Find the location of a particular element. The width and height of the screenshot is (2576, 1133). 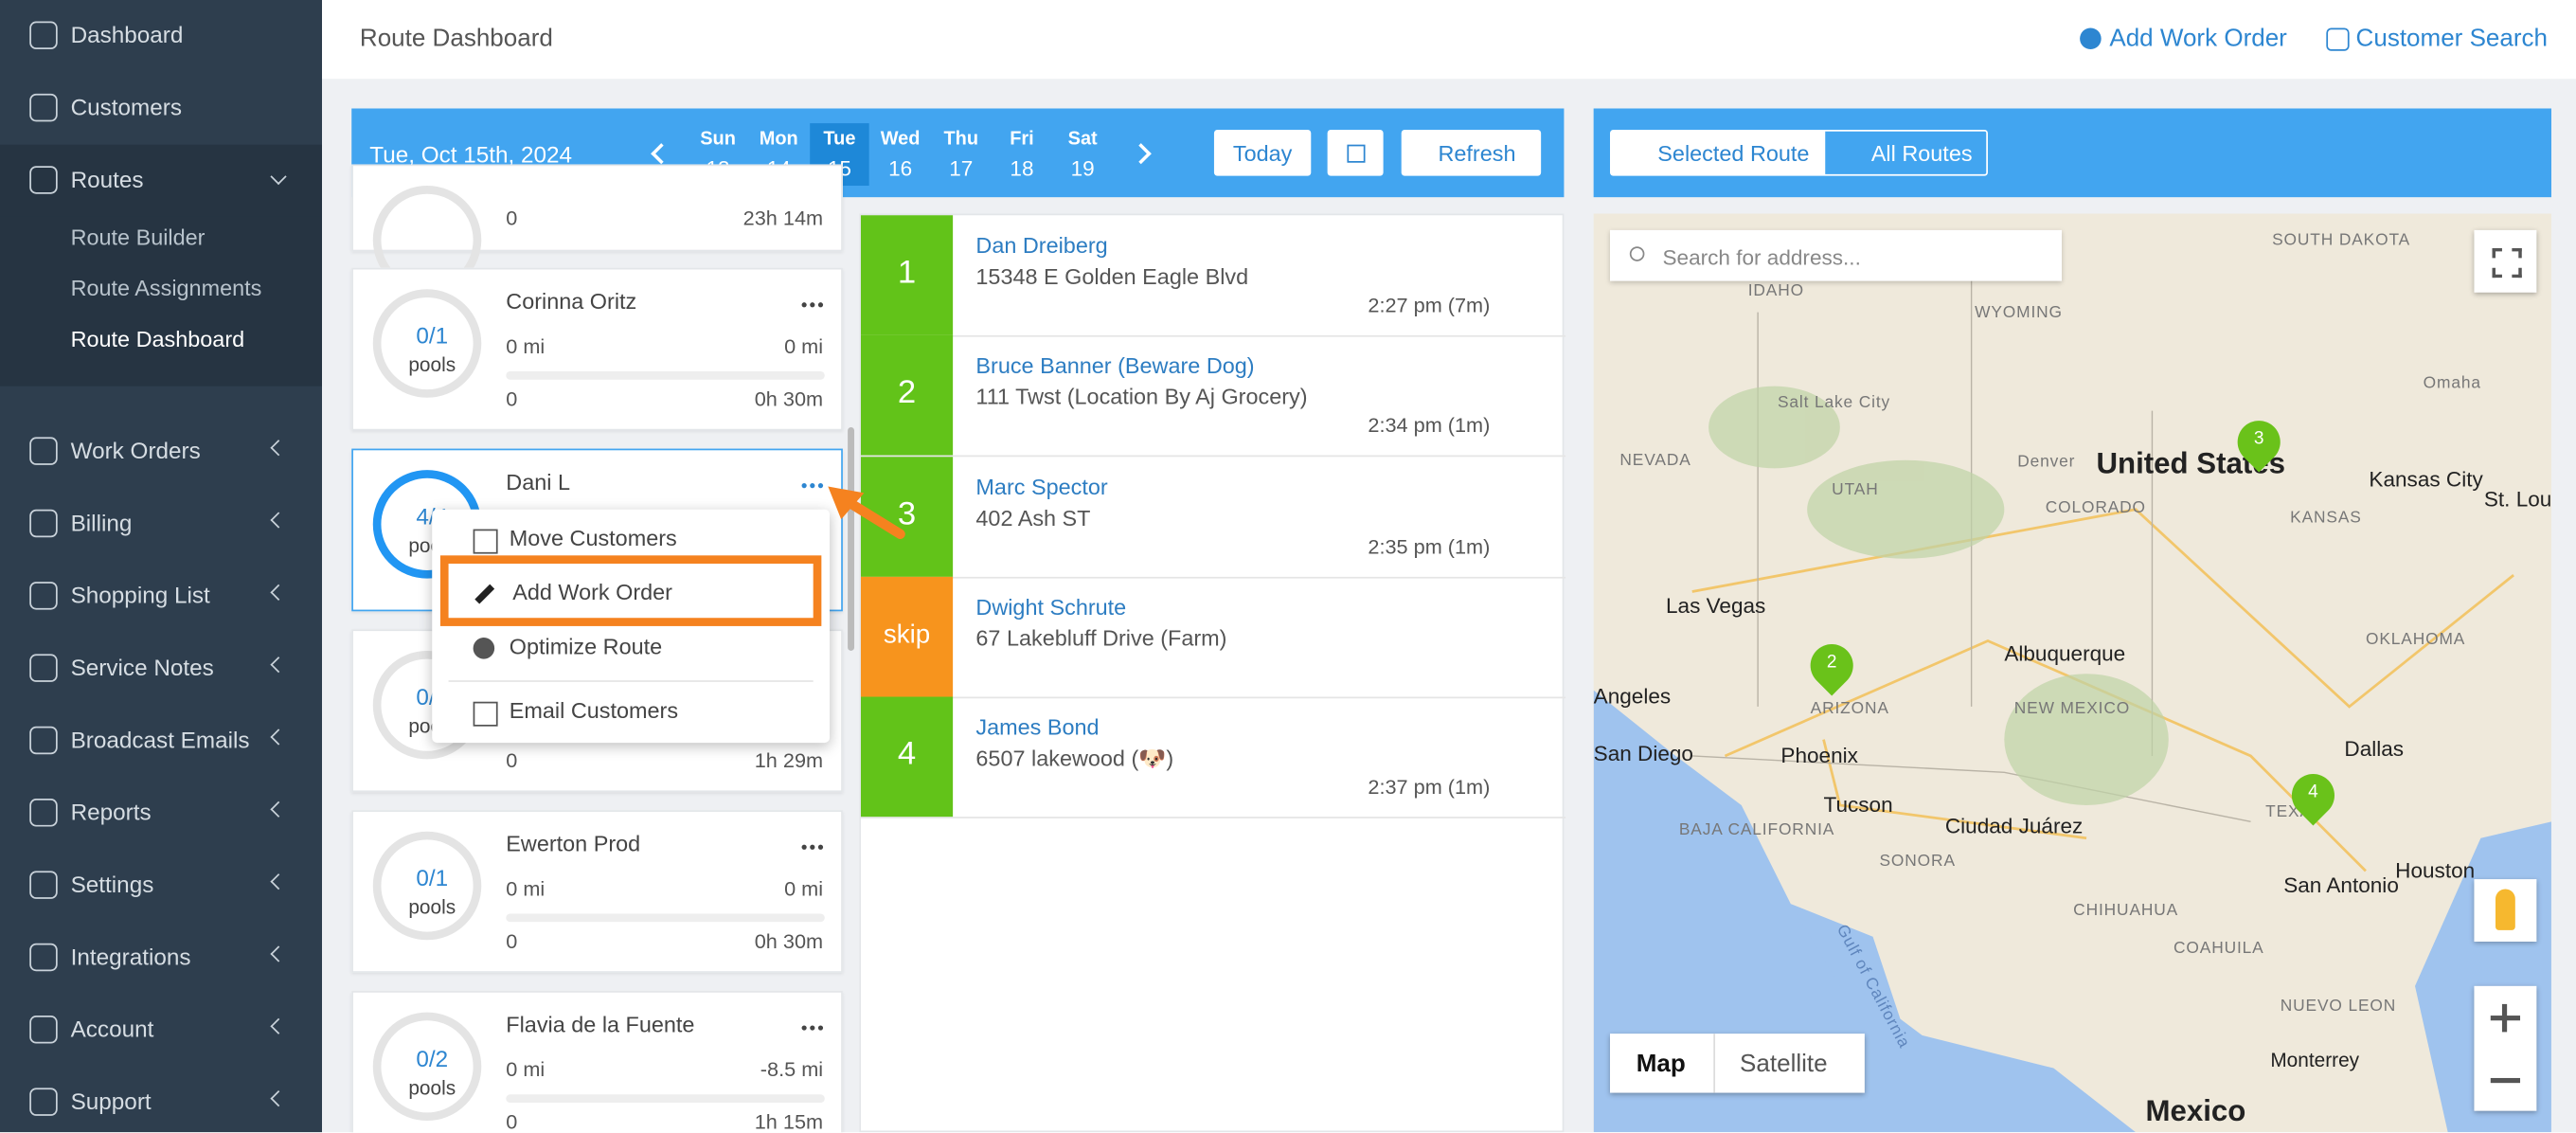

nav-item: Reports is located at coordinates (161, 814).